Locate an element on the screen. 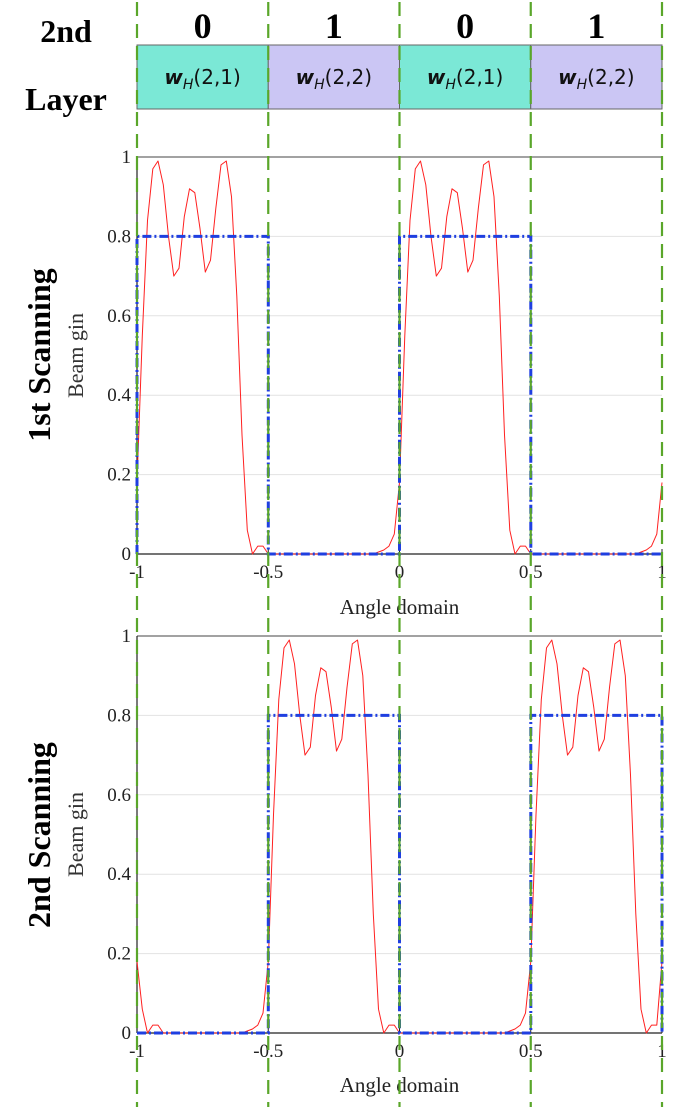  row-title-second-scanning: 2nd Scanning is located at coordinates (39, 835).